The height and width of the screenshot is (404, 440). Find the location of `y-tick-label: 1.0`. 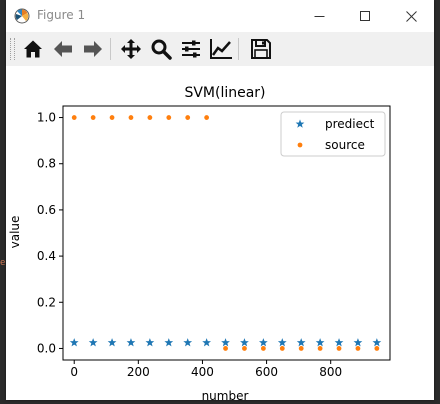

y-tick-label: 1.0 is located at coordinates (46, 118).